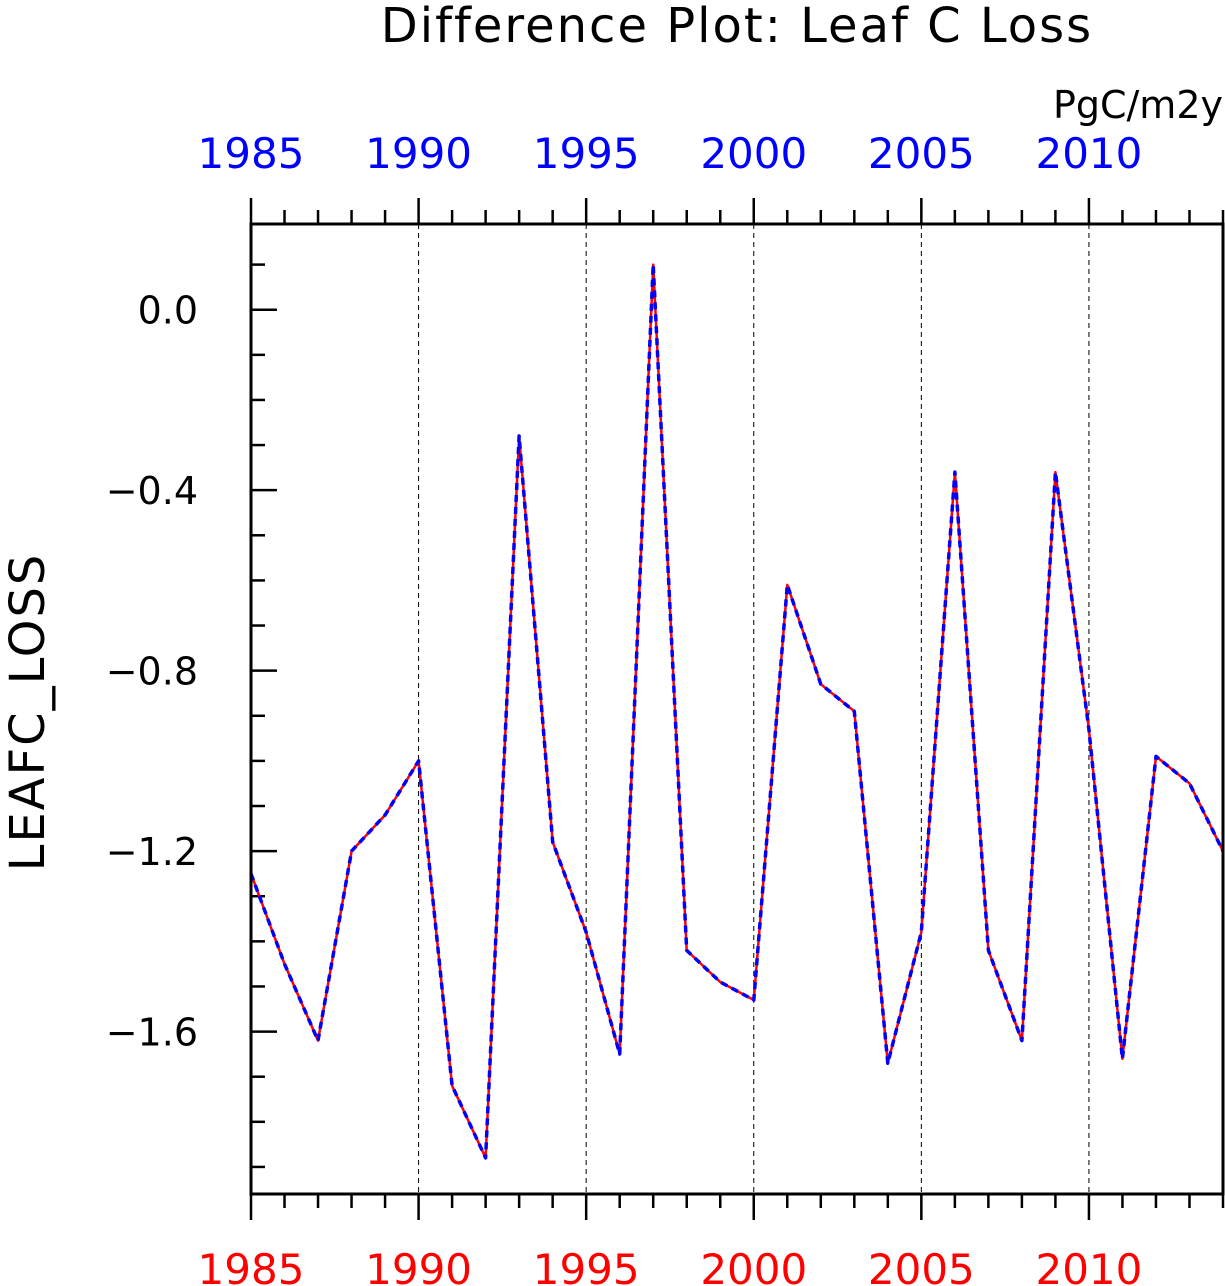 The image size is (1225, 1286). I want to click on x-tick-label-top: 1985, so click(251, 153).